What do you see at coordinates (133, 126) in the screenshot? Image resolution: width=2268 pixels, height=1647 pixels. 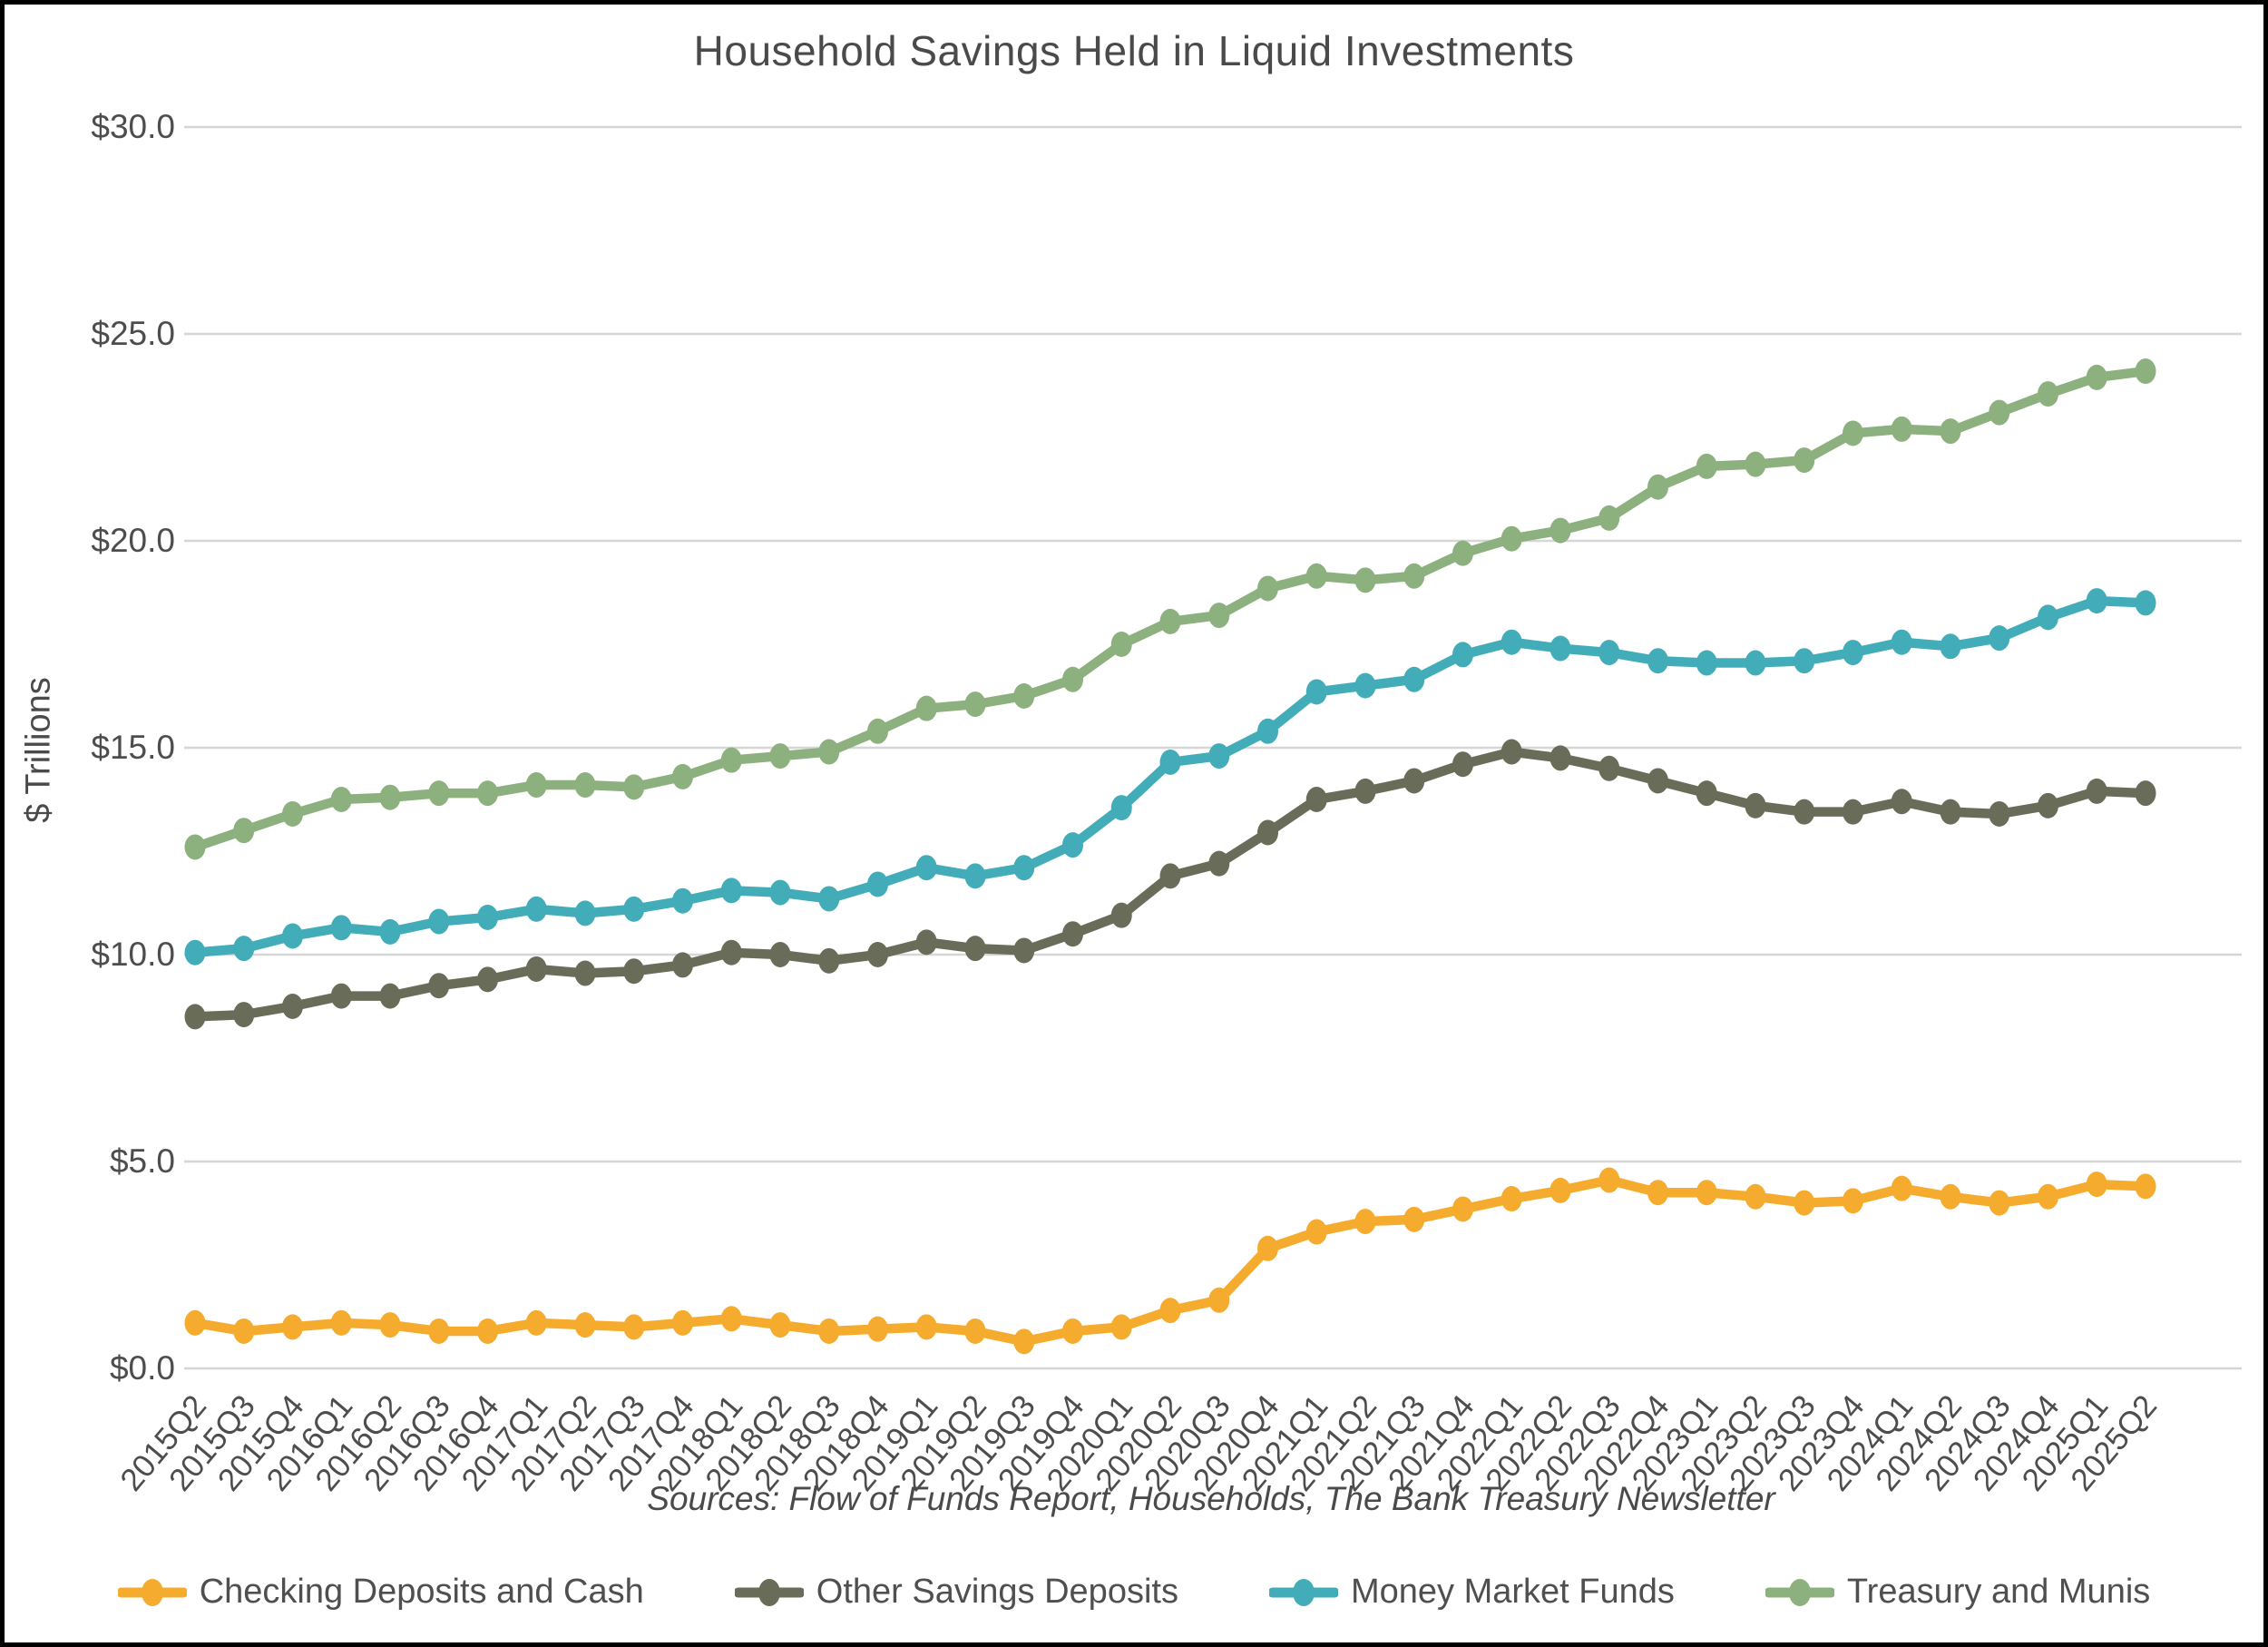 I see `y-tick-label: $30.0` at bounding box center [133, 126].